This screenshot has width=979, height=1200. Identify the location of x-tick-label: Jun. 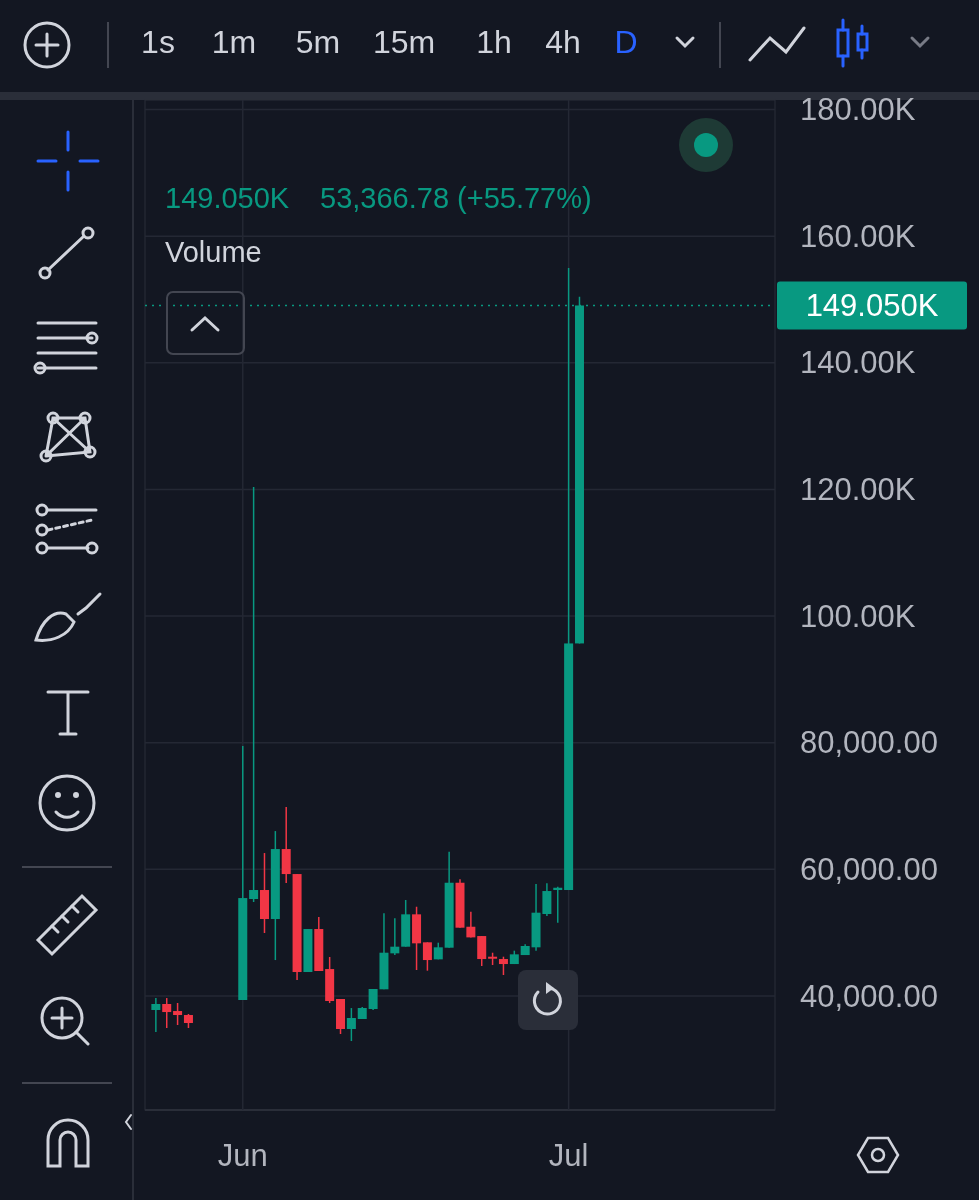
(242, 1155).